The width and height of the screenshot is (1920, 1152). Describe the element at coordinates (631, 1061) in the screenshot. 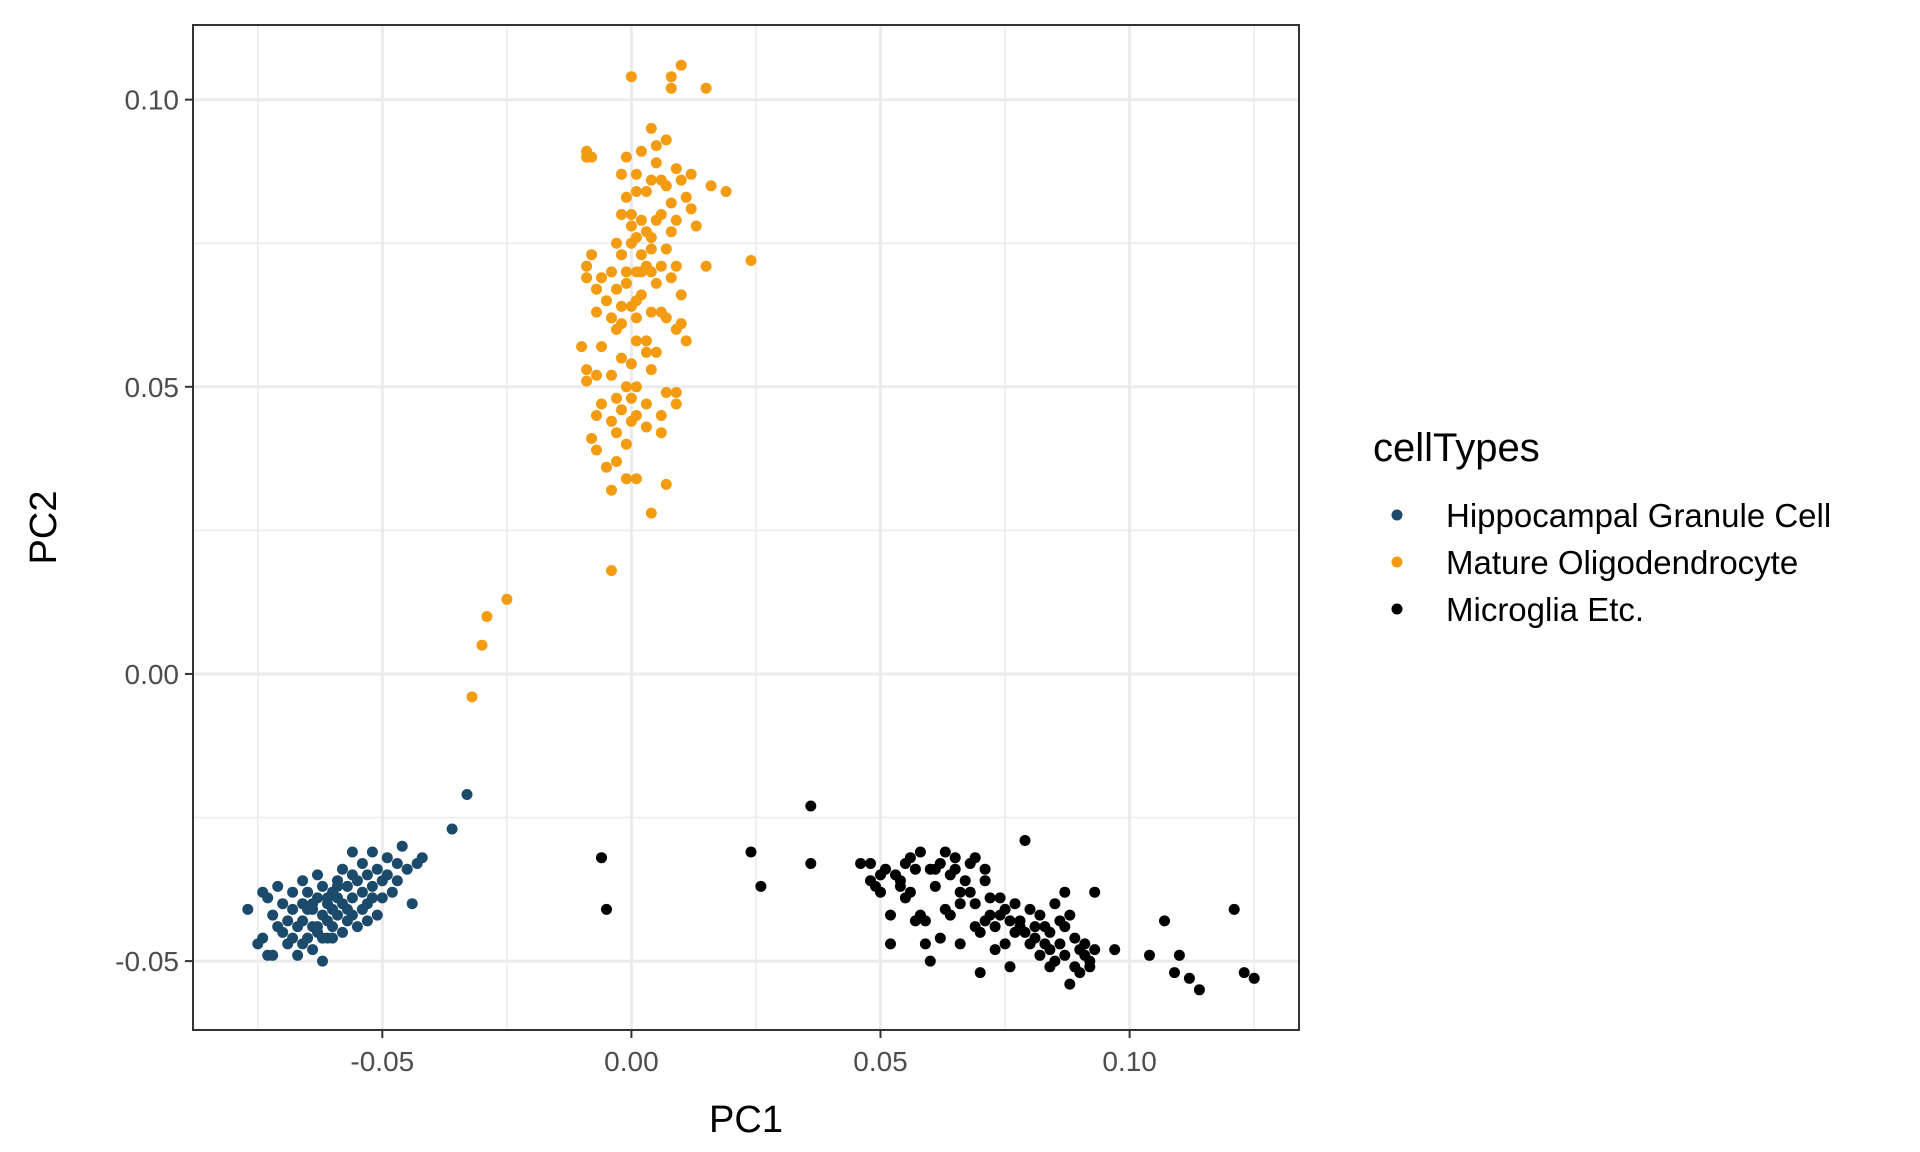

I see `x-tick-label: 0.00` at that location.